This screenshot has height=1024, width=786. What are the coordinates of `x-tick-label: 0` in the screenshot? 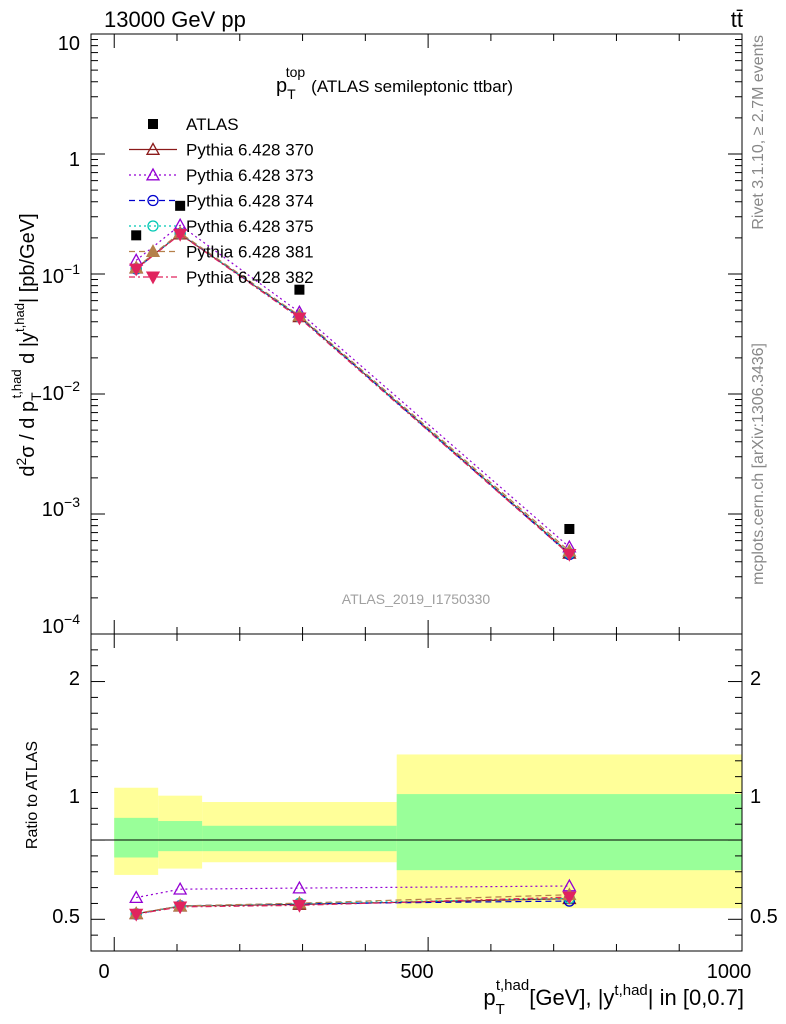 It's located at (103, 972).